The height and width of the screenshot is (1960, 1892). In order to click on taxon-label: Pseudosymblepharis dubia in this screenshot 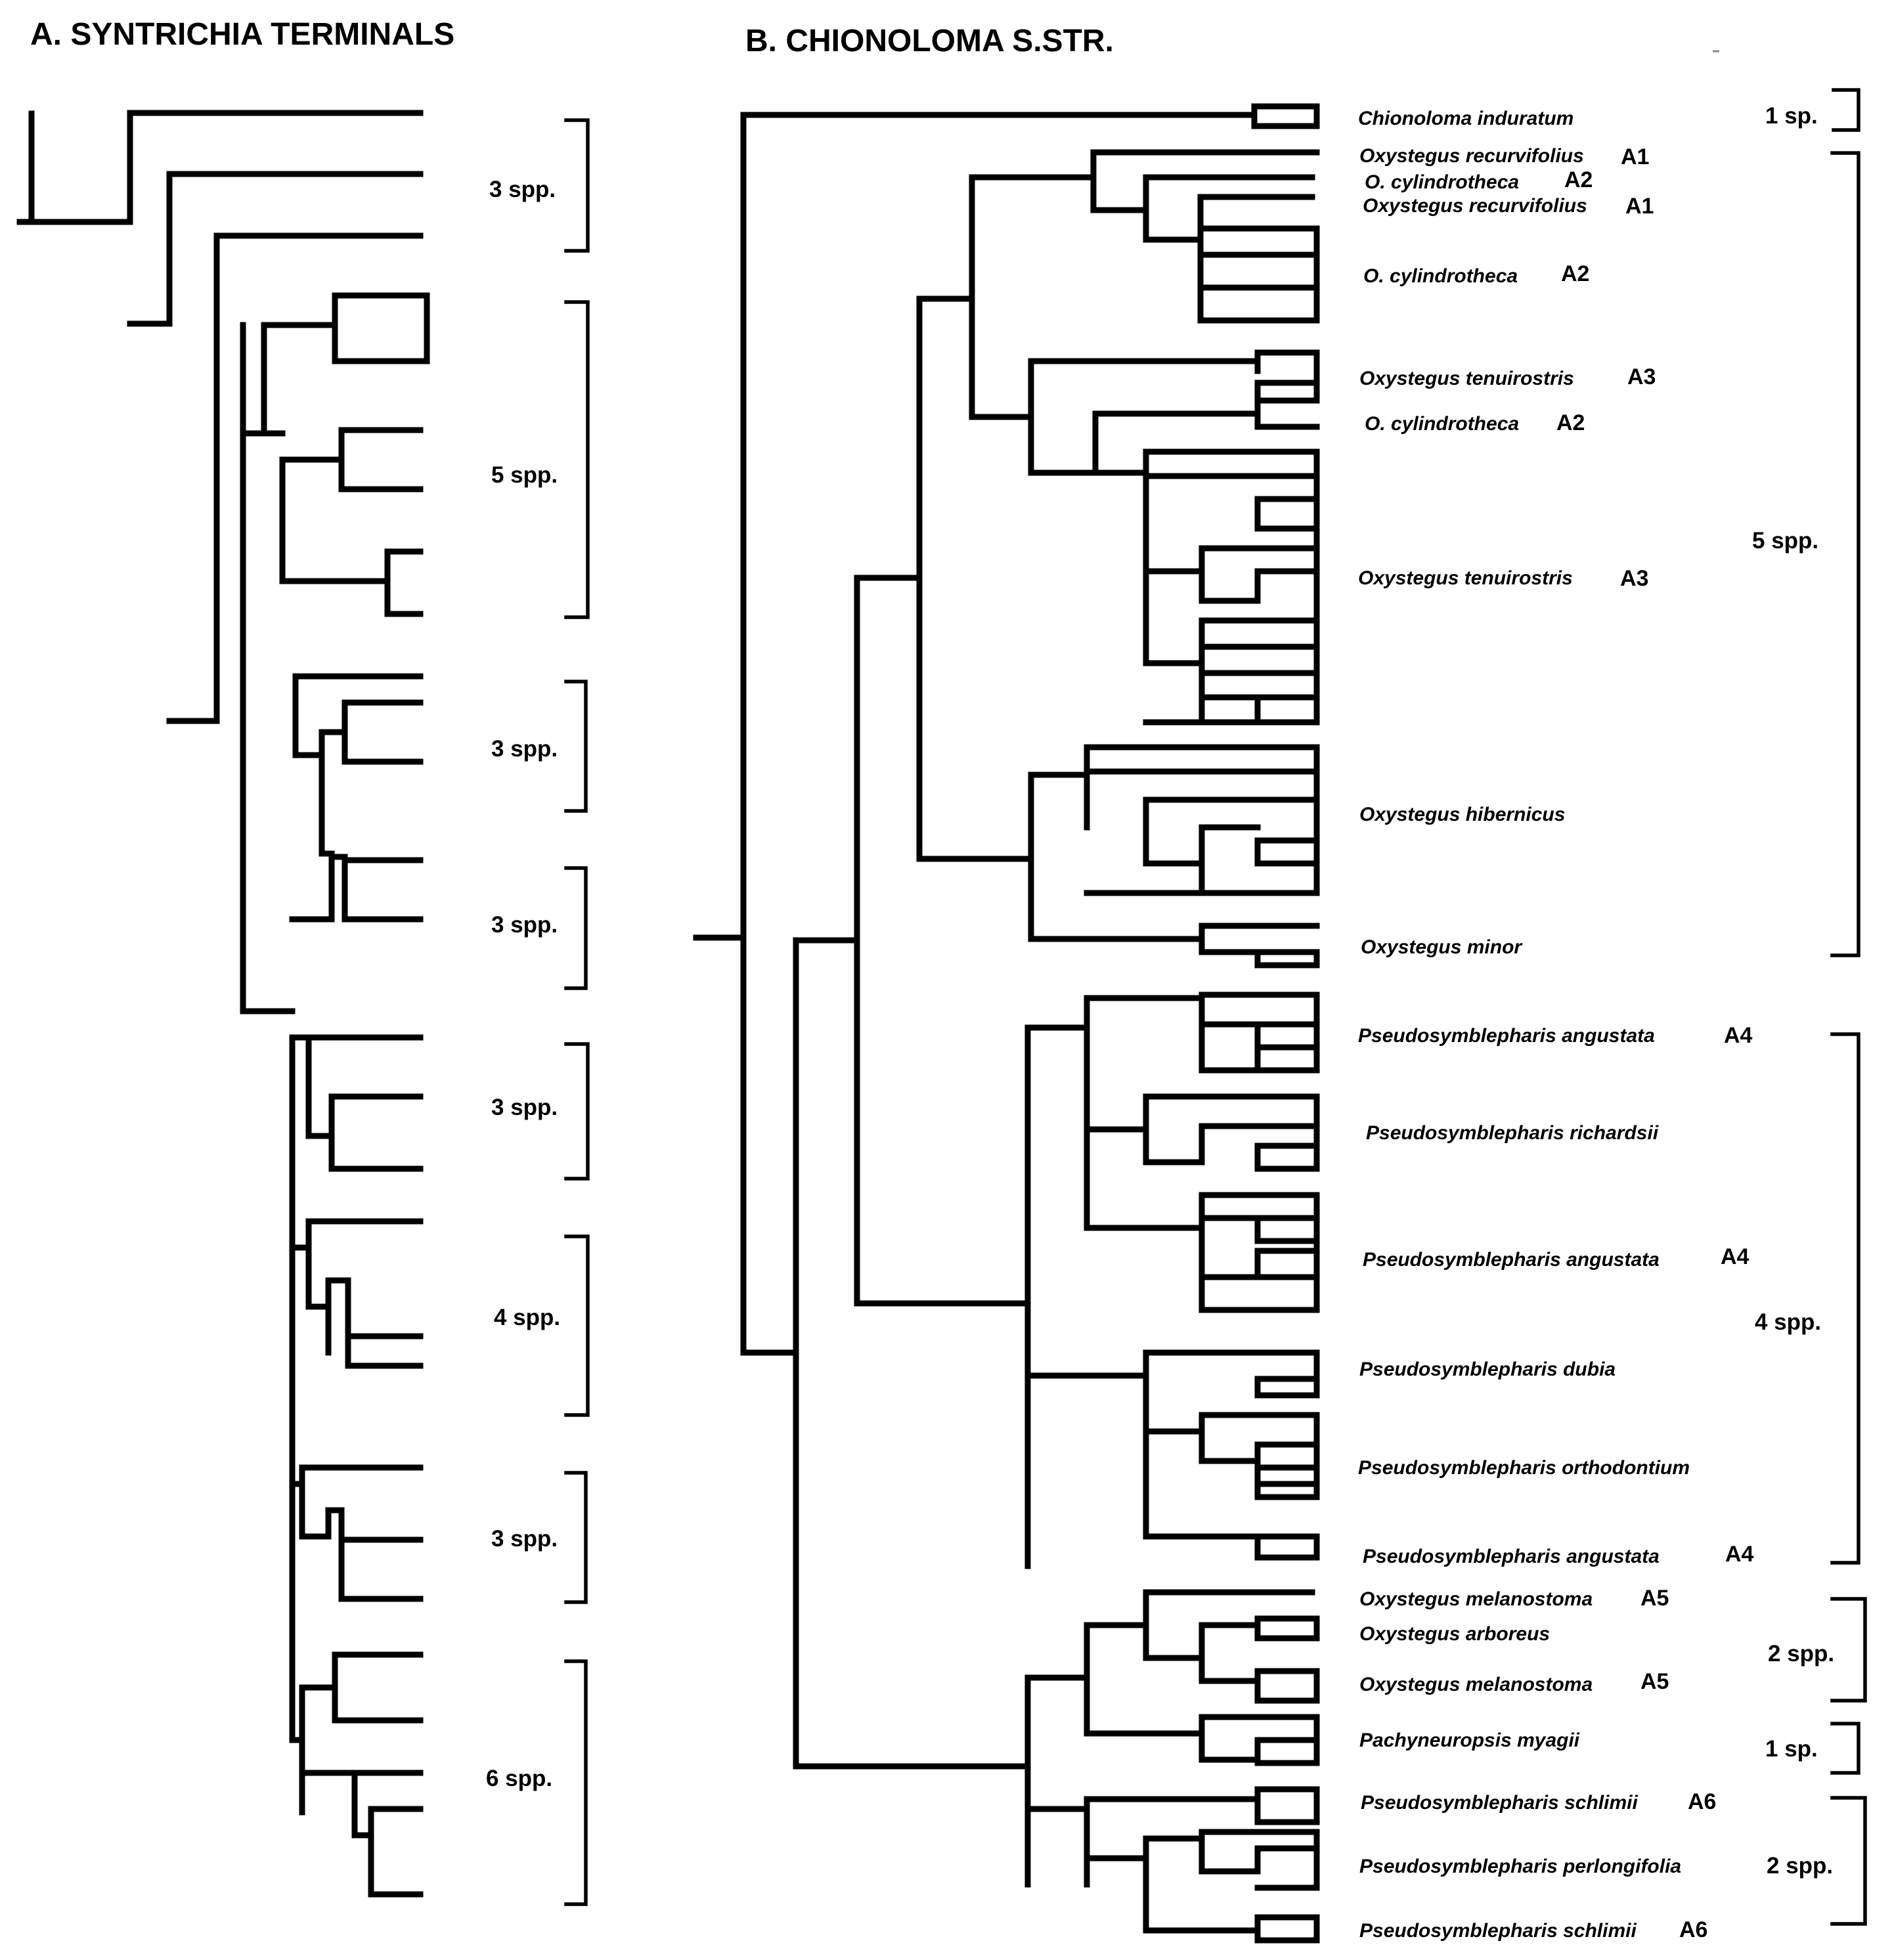, I will do `click(1487, 1369)`.